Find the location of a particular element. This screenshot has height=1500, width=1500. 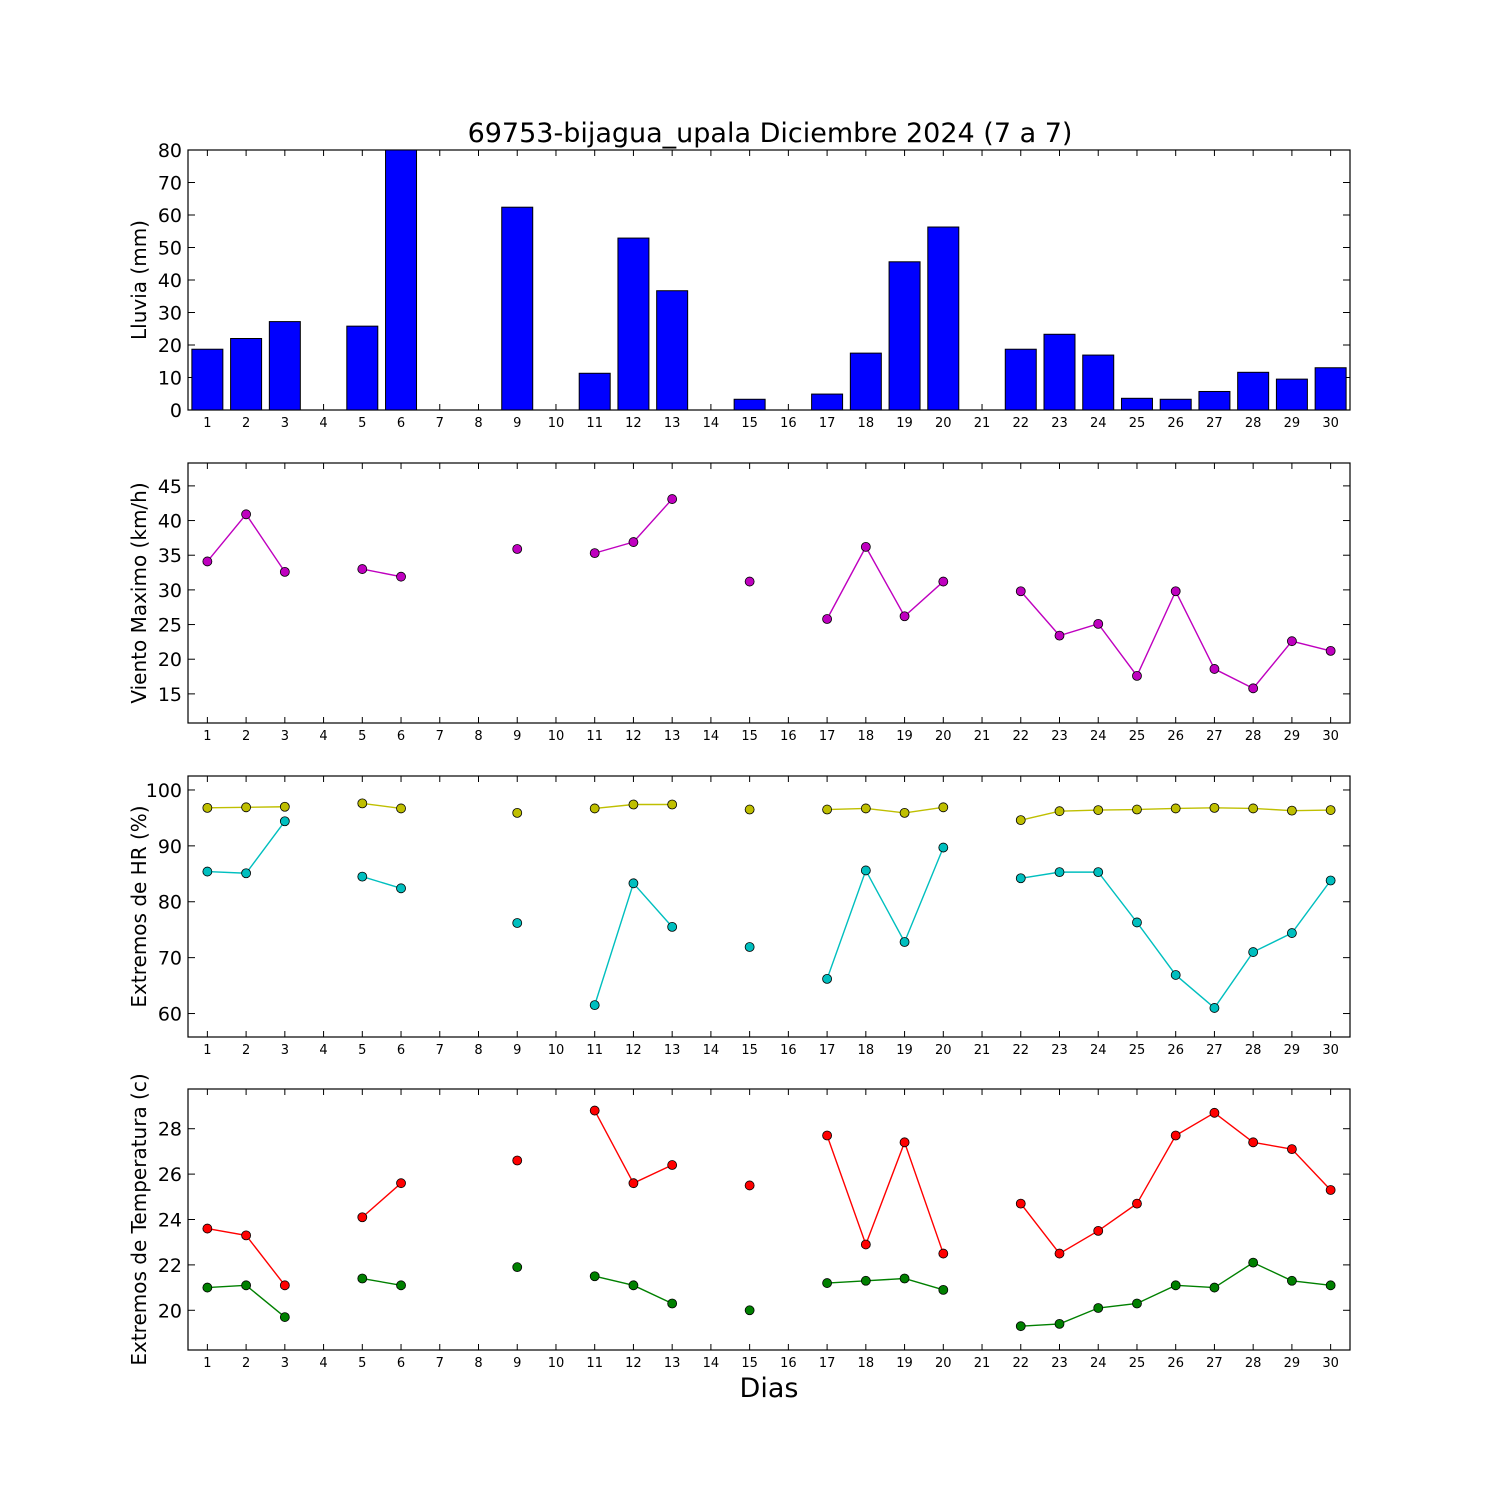

x-tick-label: 6 is located at coordinates (401, 736).